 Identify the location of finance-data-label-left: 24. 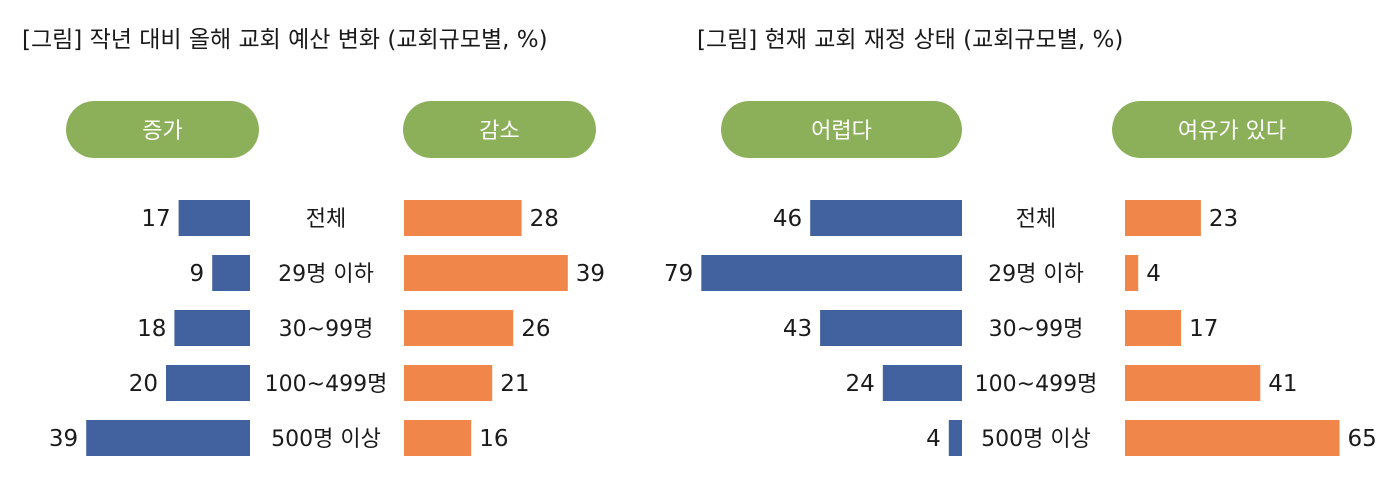
(860, 384).